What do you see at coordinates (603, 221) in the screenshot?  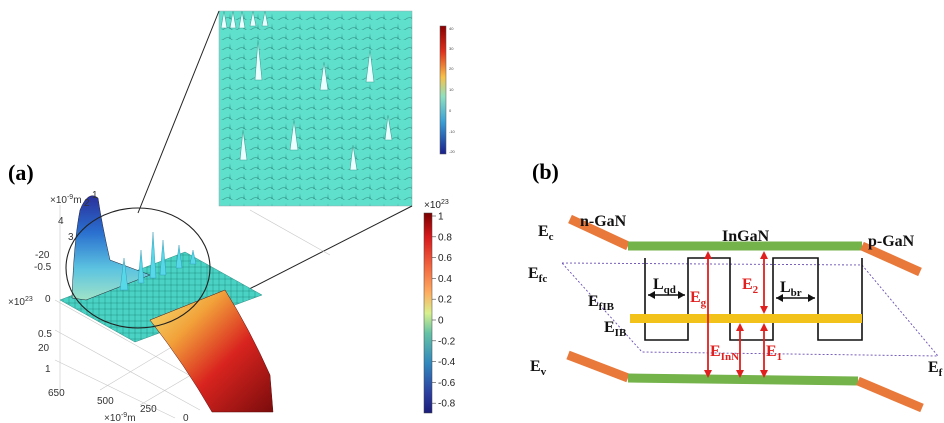 I see `label-n-gan: n-GaN` at bounding box center [603, 221].